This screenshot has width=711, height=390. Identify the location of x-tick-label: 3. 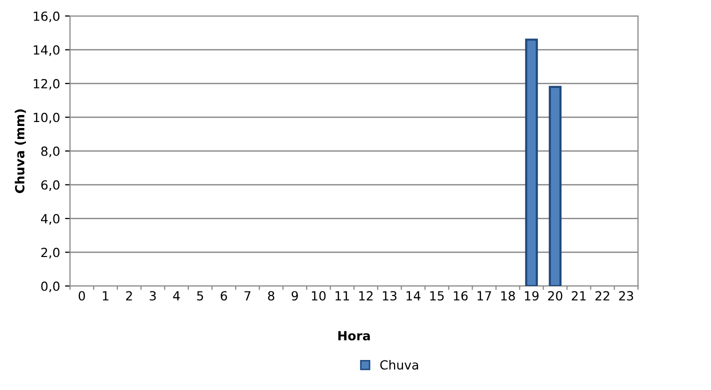
(153, 296).